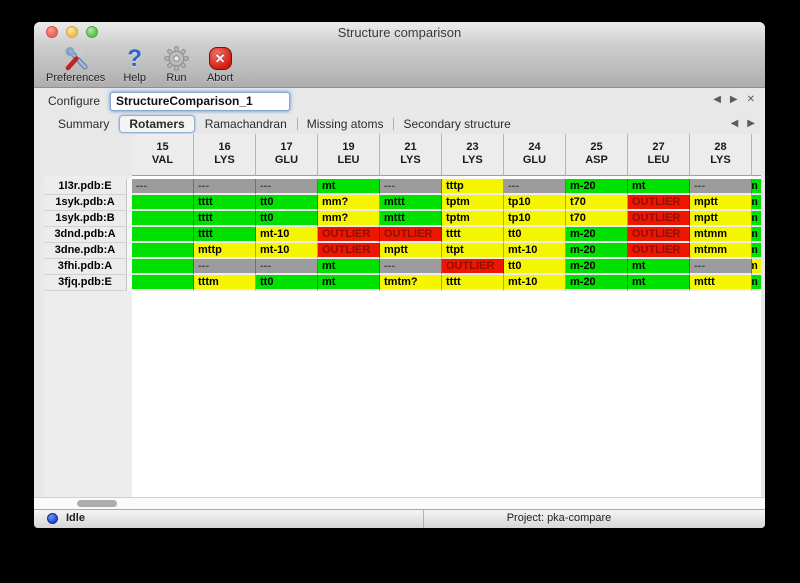 This screenshot has height=583, width=800. Describe the element at coordinates (84, 124) in the screenshot. I see `tab-summary: Summary` at that location.